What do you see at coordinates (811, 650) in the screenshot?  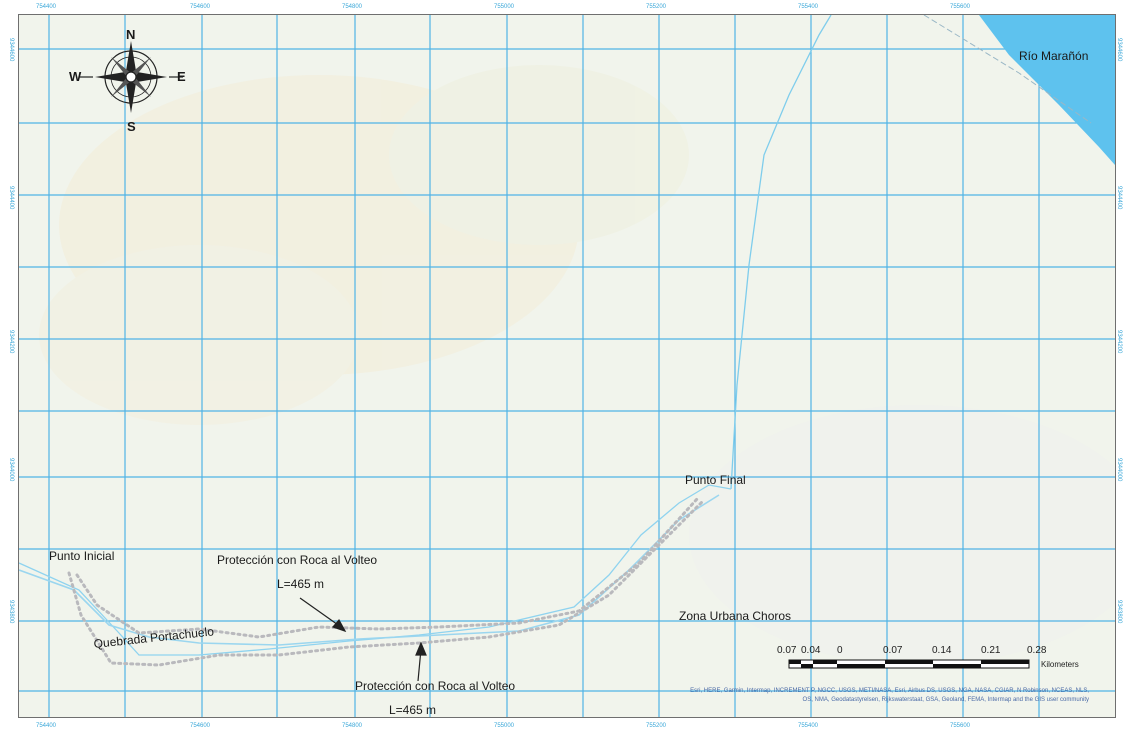 I see `scale-tick-1: 0.04` at bounding box center [811, 650].